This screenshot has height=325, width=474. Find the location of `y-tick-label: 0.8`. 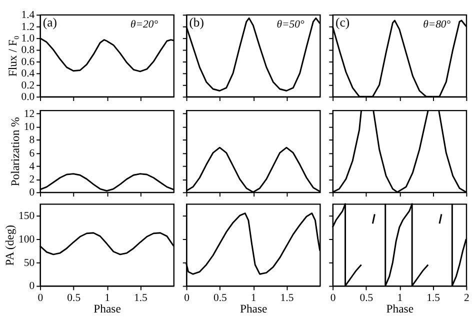

y-tick-label: 0.8 is located at coordinates (28, 50).